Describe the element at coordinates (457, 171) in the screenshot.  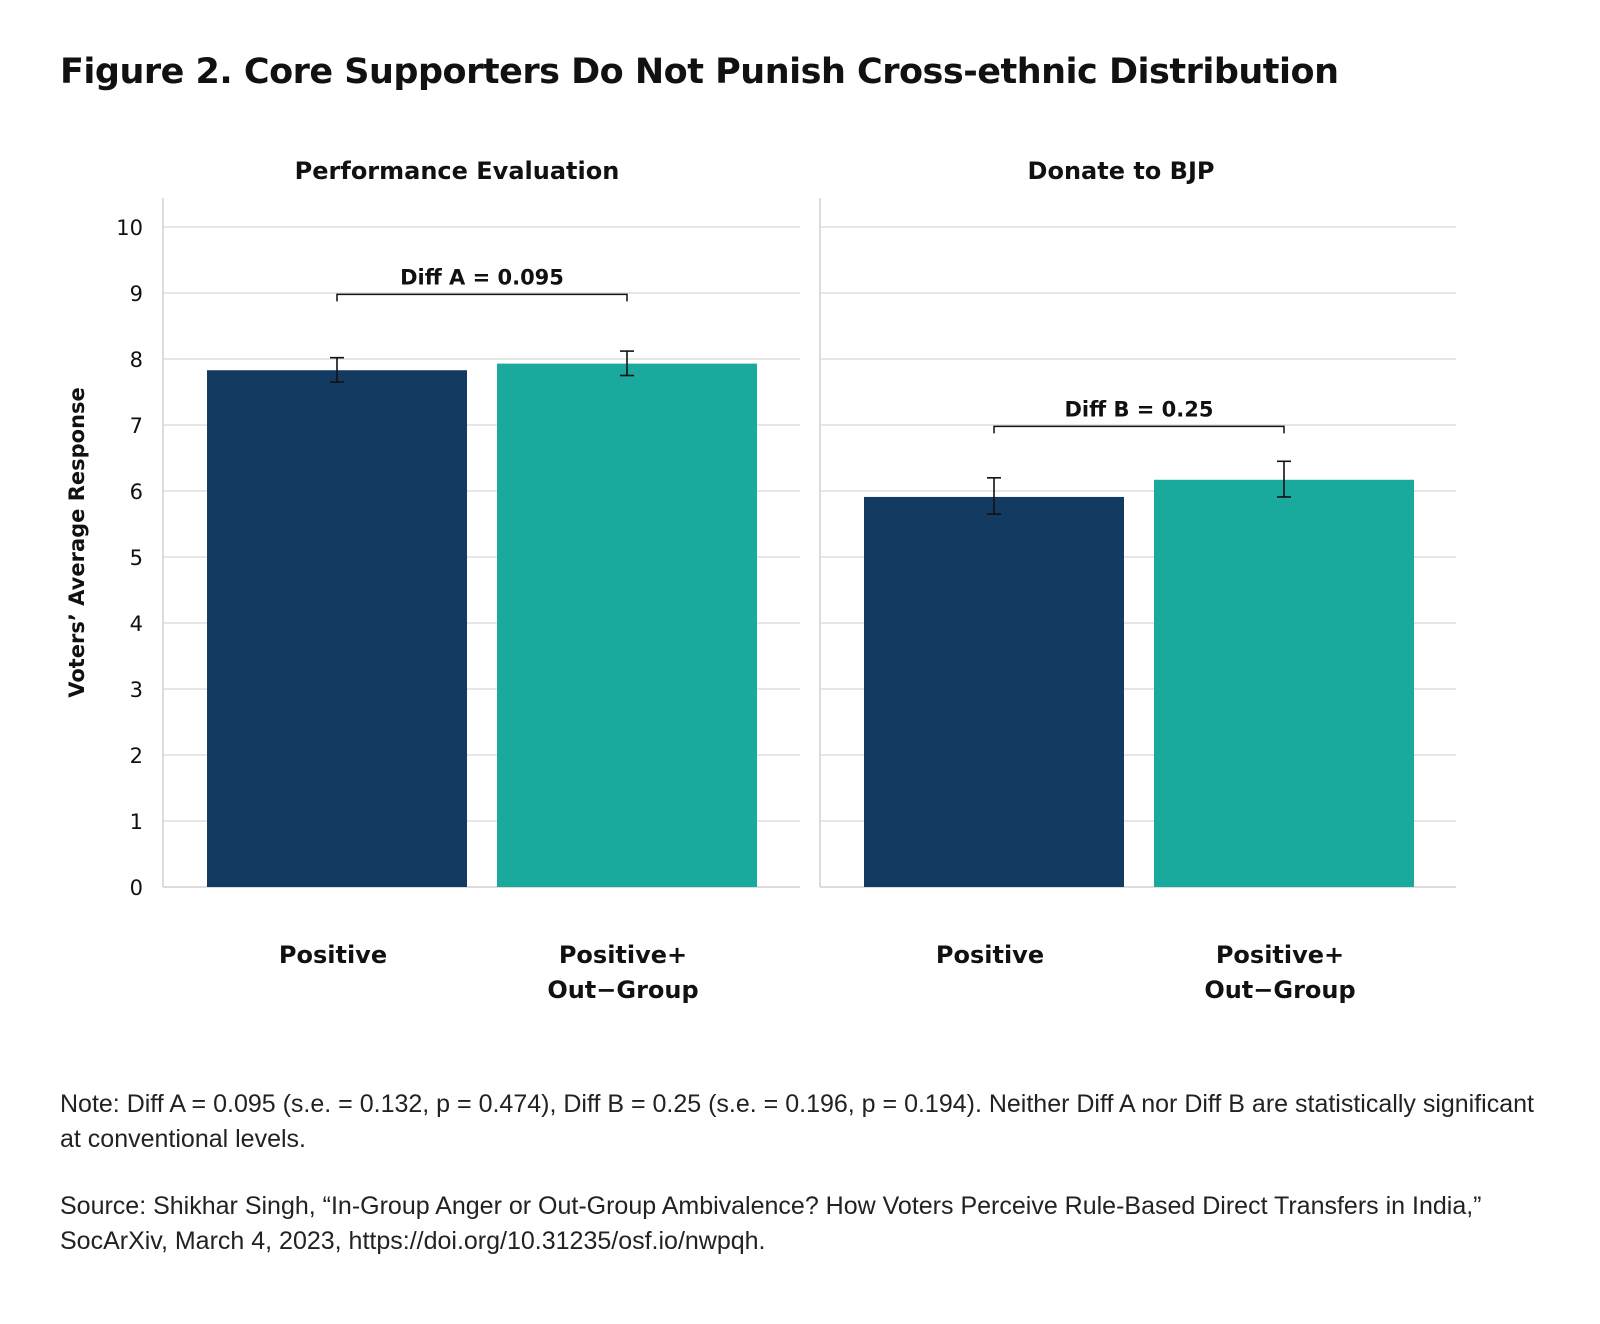
I see `panel-title: Performance Evaluation` at that location.